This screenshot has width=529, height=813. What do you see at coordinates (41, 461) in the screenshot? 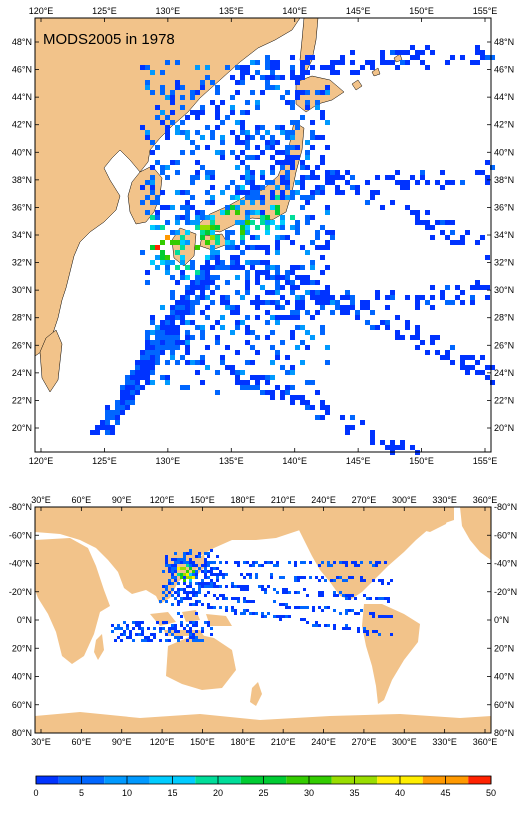
I see `x-tick-label-bottom: 120°E` at bounding box center [41, 461].